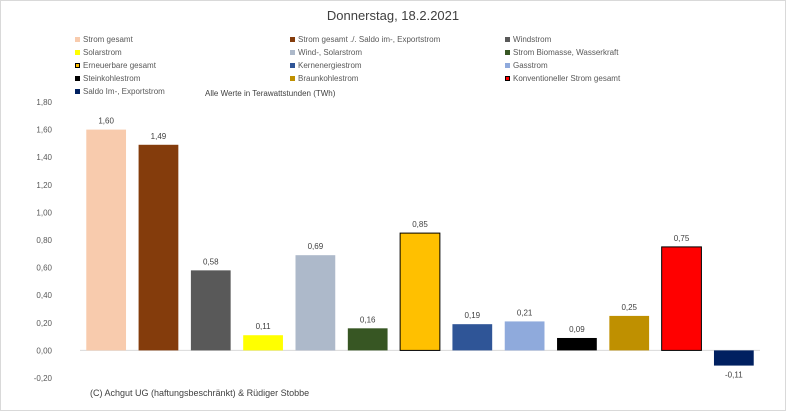  I want to click on y-tick-label: 1,00, so click(44, 212).